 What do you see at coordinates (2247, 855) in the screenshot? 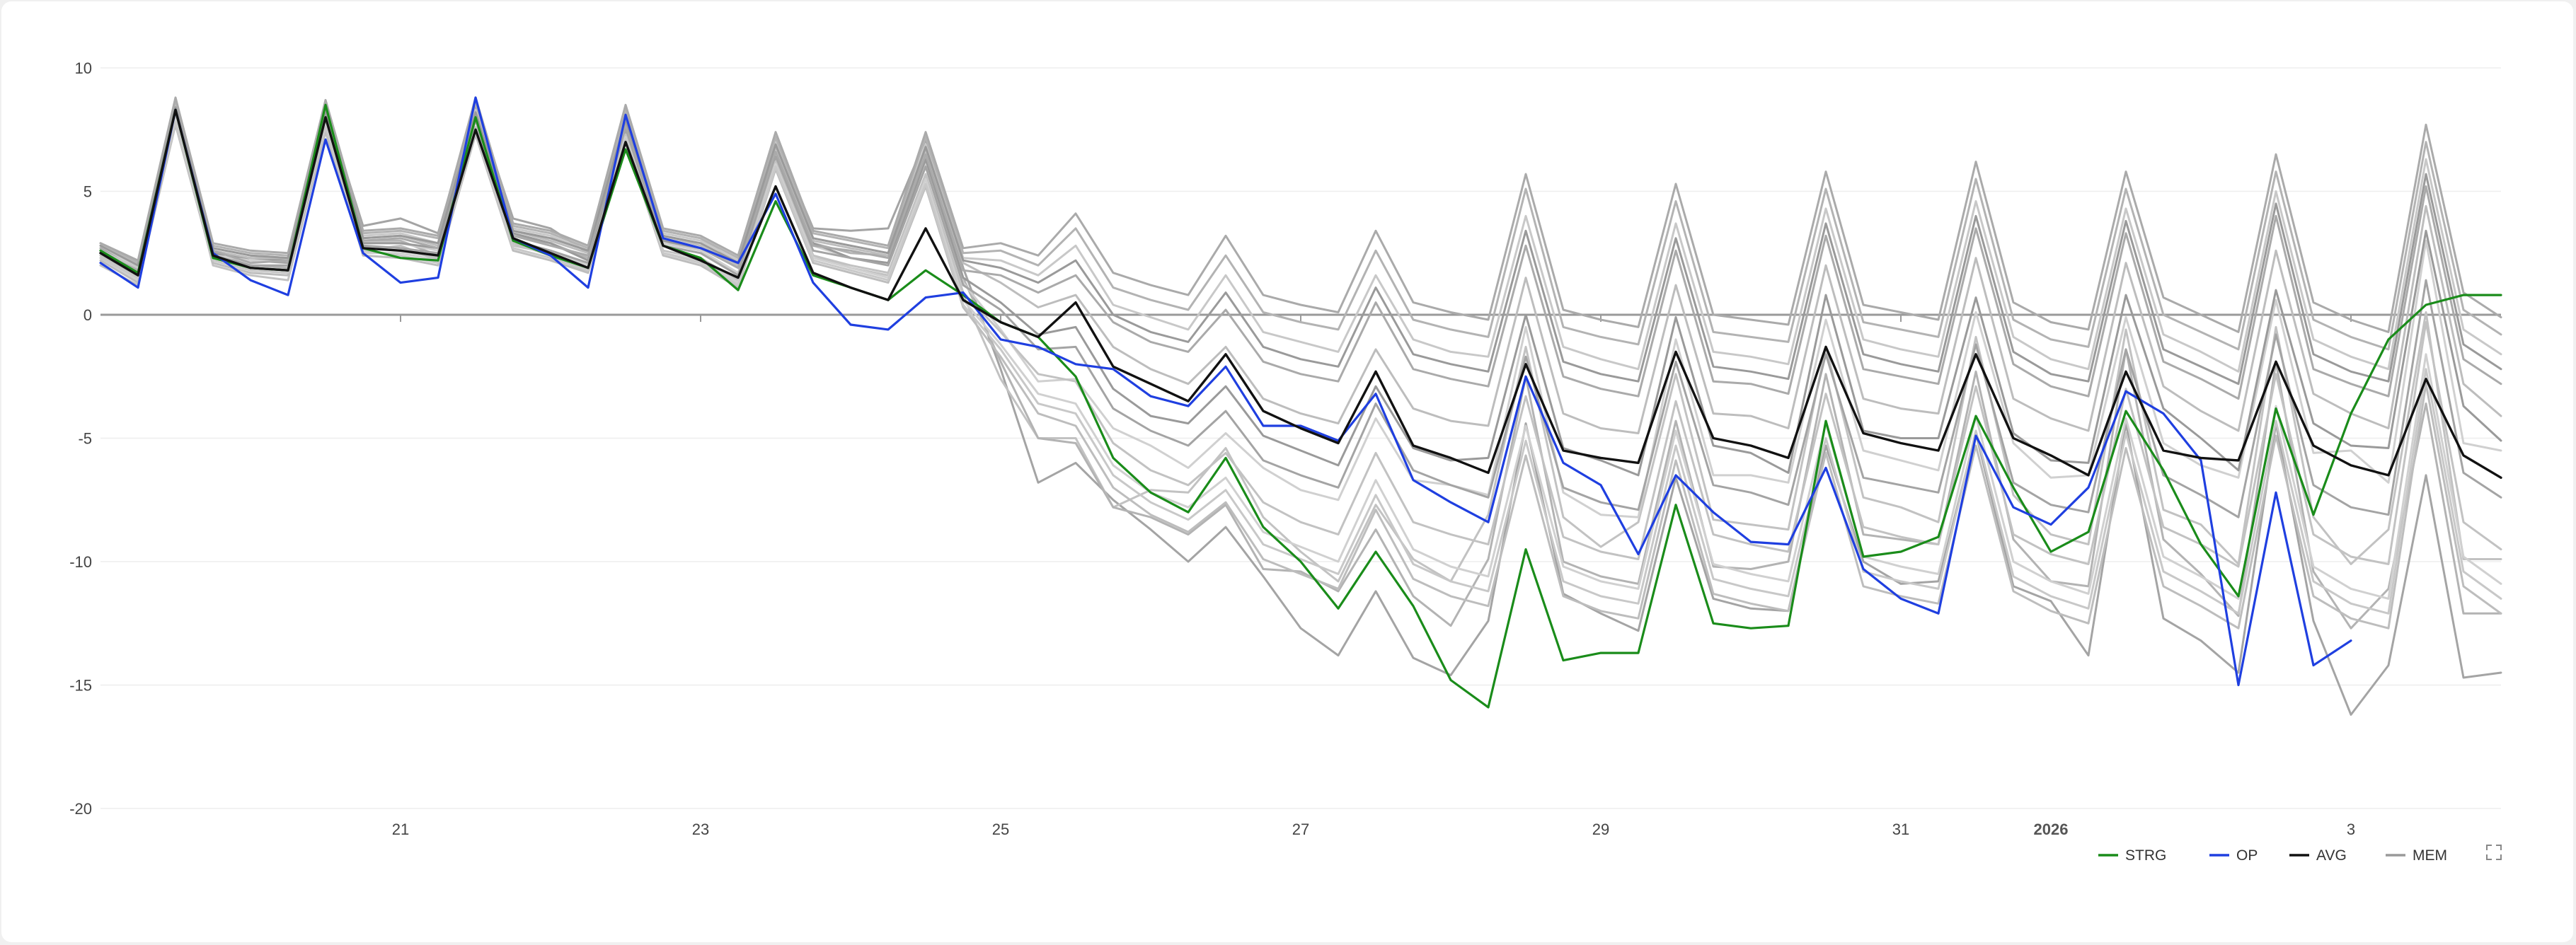
I see `legend-label: OP` at bounding box center [2247, 855].